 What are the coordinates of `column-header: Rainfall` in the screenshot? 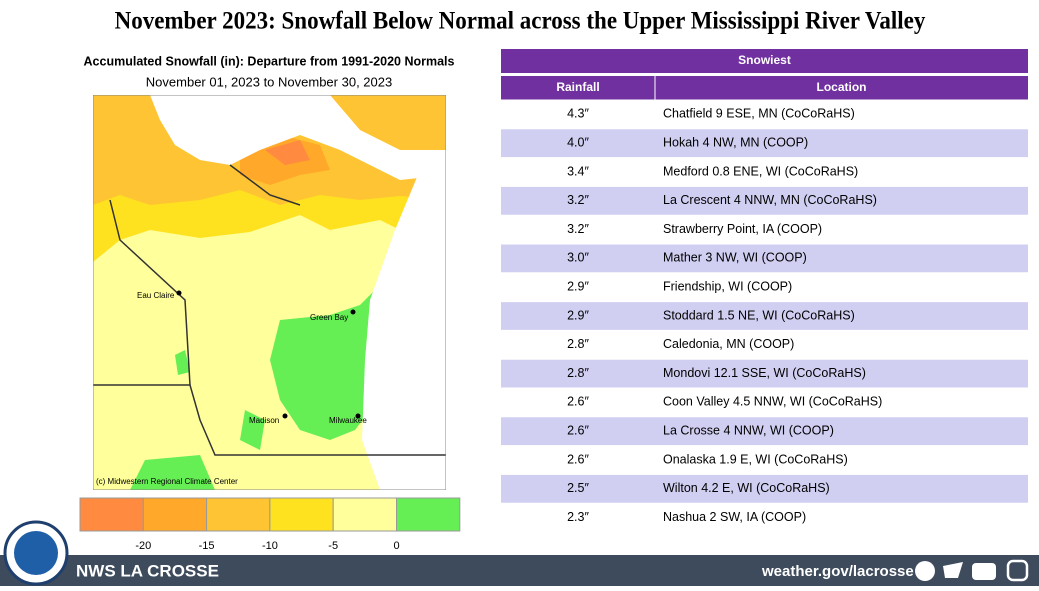 It's located at (577, 87).